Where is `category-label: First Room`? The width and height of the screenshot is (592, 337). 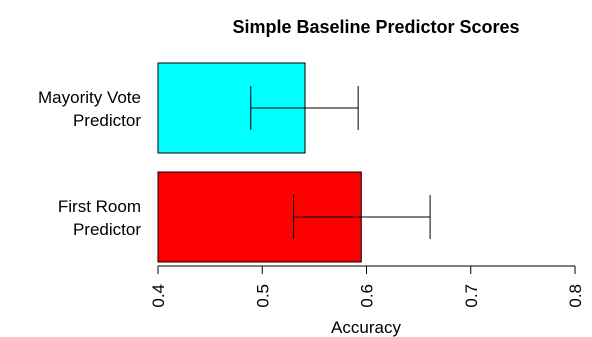 category-label: First Room is located at coordinates (99, 206).